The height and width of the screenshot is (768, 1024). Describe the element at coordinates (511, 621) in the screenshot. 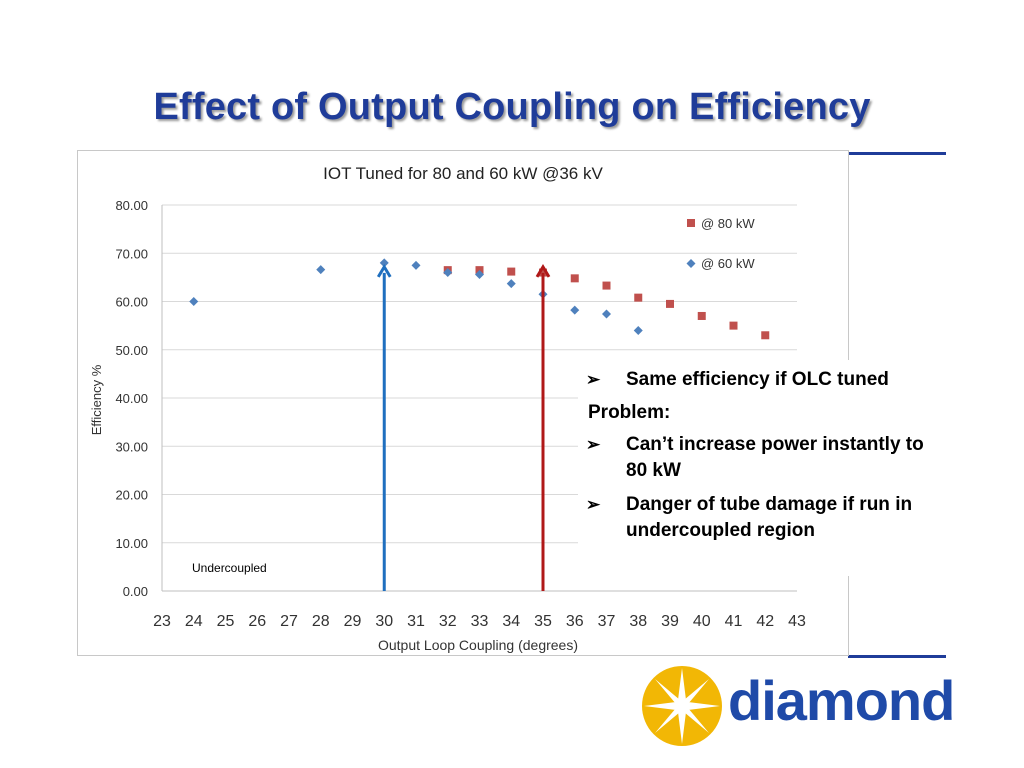

I see `x-tick-label: 34` at that location.